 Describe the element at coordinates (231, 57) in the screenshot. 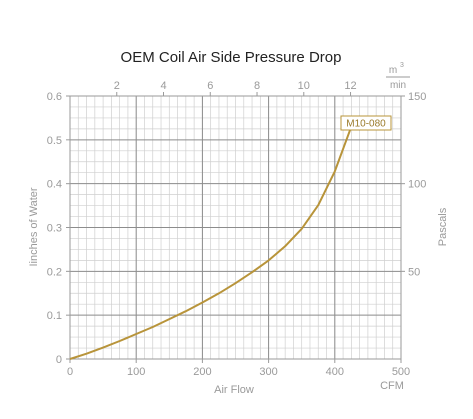

I see `chart-title: OEM Coil Air Side Pressure Drop` at that location.